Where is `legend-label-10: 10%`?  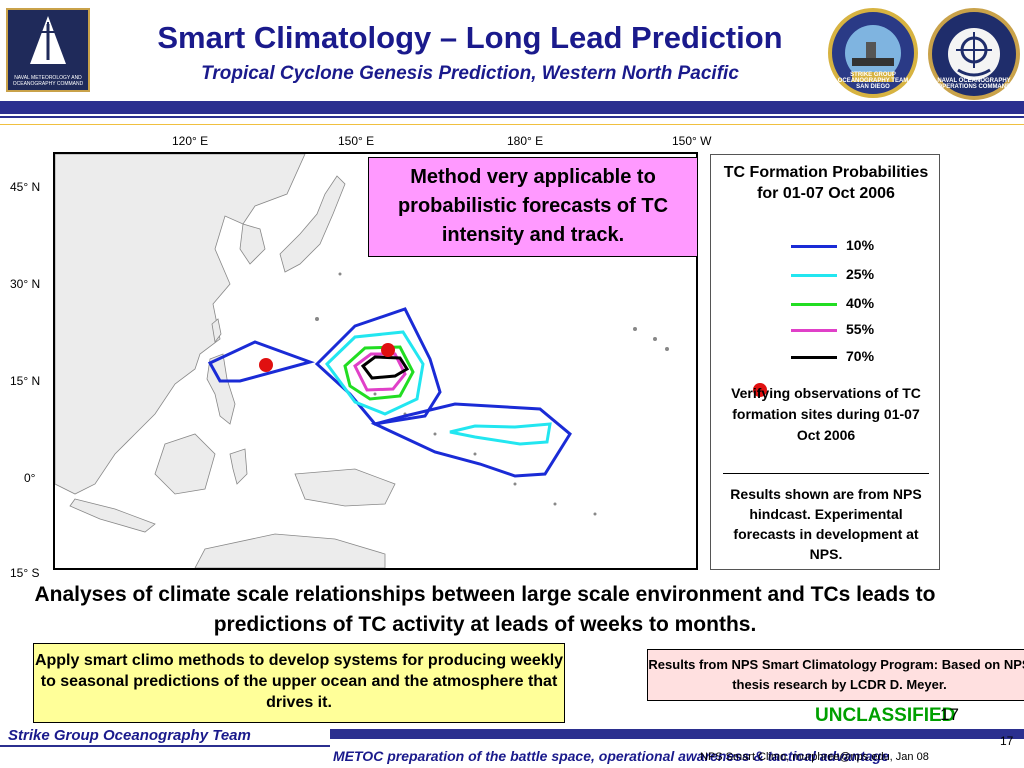 legend-label-10: 10% is located at coordinates (860, 245).